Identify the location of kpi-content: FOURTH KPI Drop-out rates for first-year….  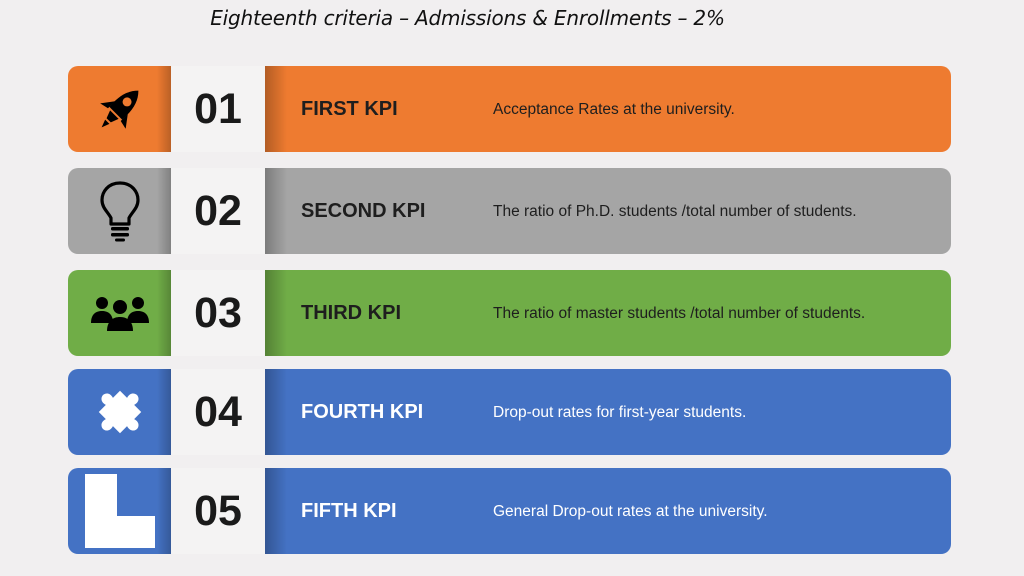
(608, 412).